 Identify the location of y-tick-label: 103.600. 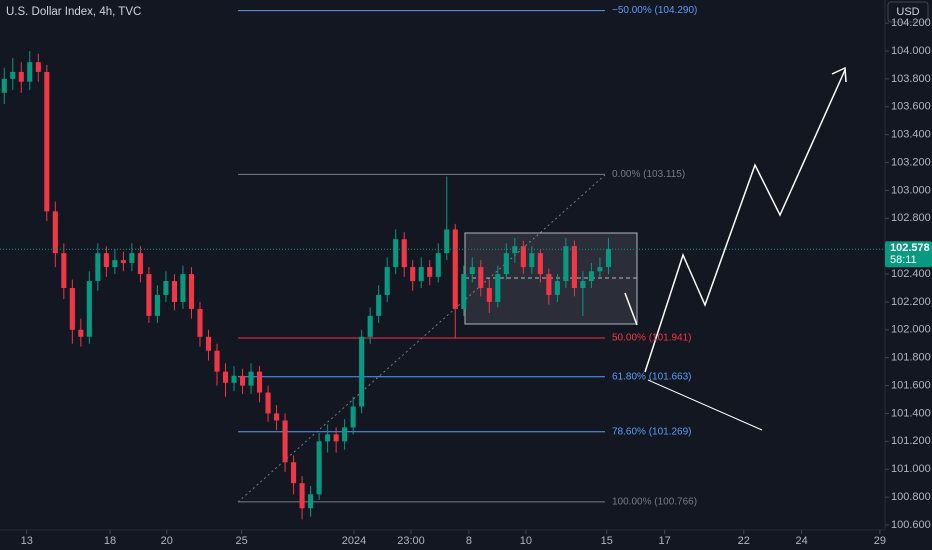
(911, 107).